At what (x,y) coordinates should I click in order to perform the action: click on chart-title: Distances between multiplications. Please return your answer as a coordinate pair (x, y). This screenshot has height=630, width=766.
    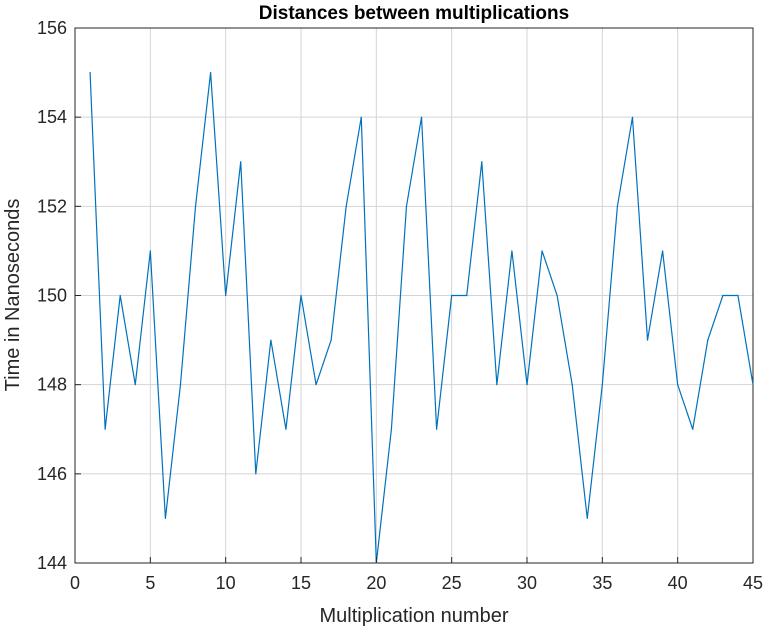
    Looking at the image, I should click on (414, 13).